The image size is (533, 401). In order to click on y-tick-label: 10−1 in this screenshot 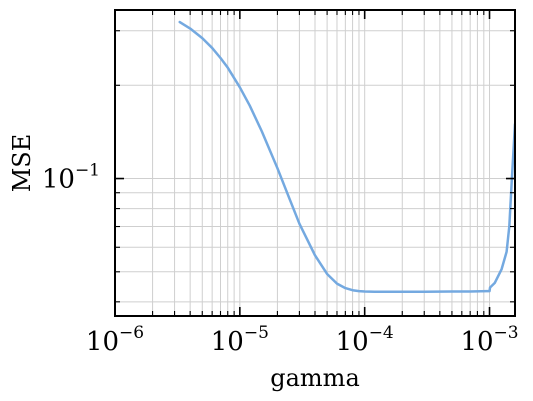, I will do `click(71, 178)`.